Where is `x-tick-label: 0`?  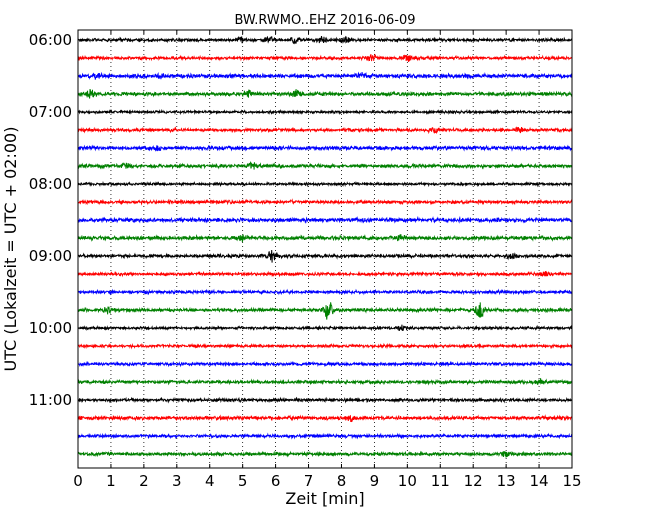 x-tick-label: 0 is located at coordinates (78, 481).